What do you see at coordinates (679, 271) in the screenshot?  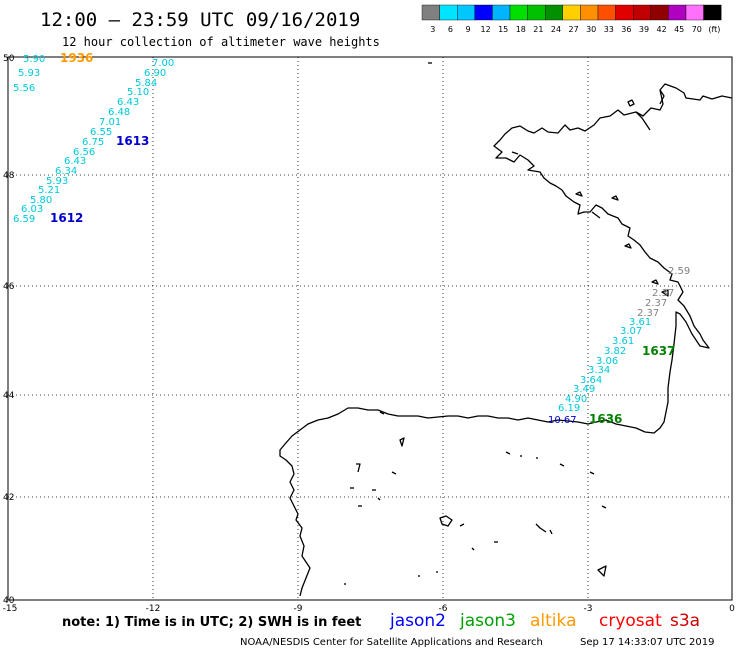 I see `swh-value: 2.59` at bounding box center [679, 271].